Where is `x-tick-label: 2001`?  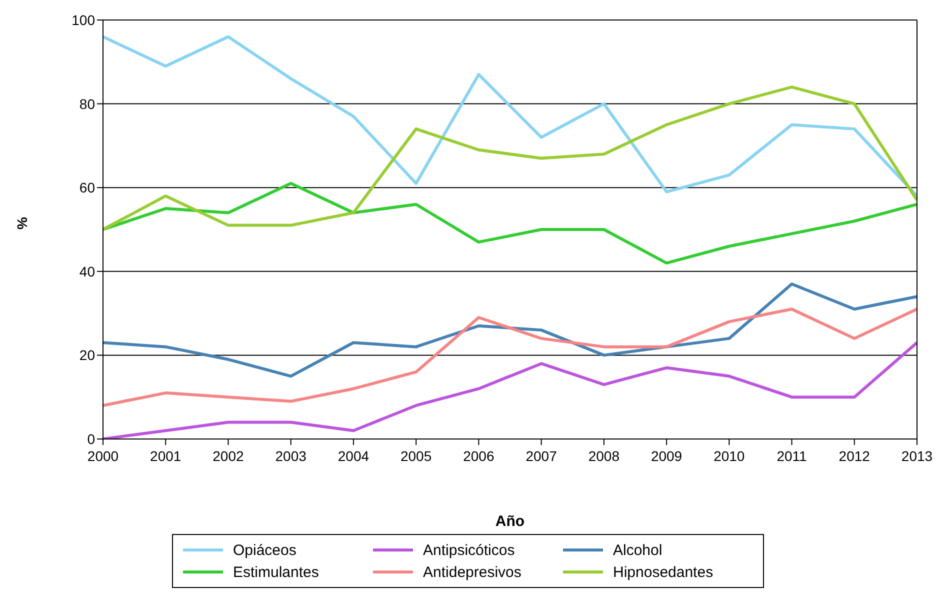 x-tick-label: 2001 is located at coordinates (166, 456).